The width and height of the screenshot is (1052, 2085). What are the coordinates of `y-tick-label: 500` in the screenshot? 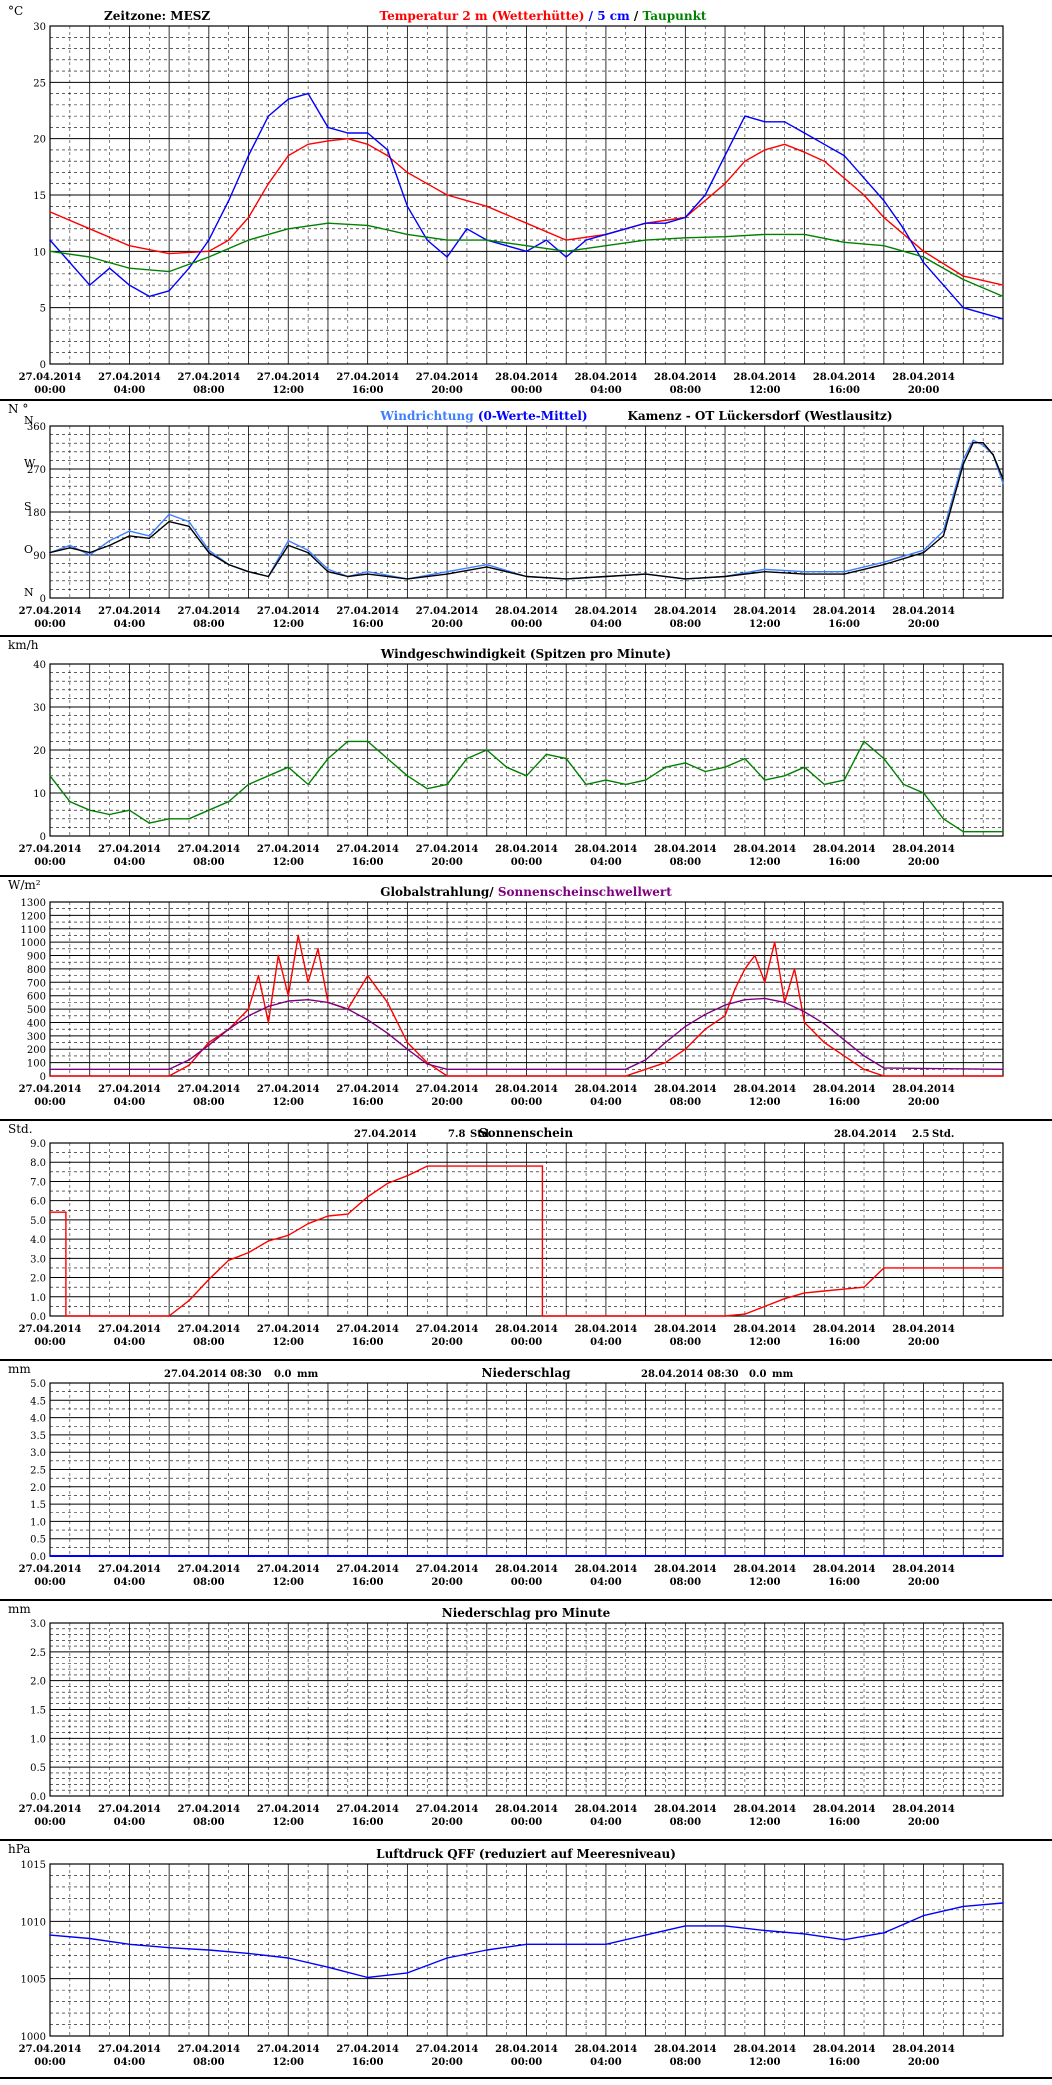 It's located at (36, 1010).